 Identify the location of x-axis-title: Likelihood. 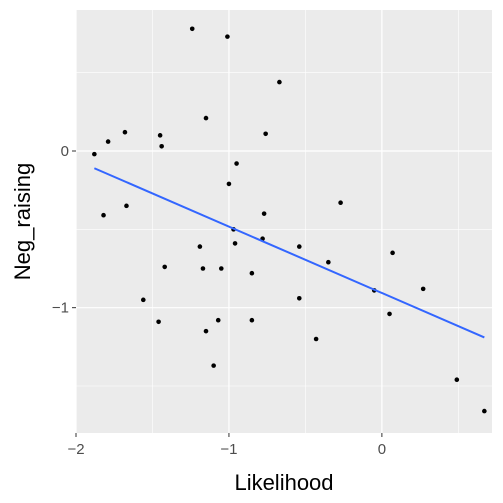
(283, 482).